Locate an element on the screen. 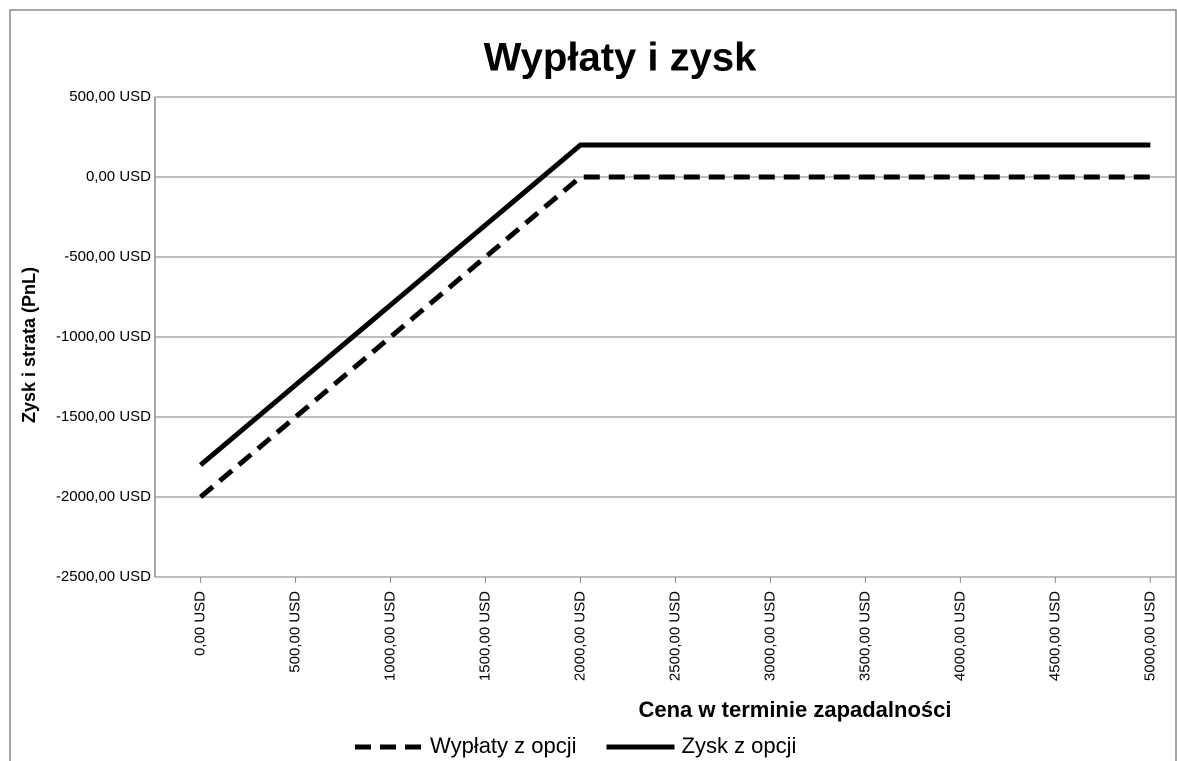 The width and height of the screenshot is (1177, 761). x-tick-label: 500,00 USD is located at coordinates (295, 632).